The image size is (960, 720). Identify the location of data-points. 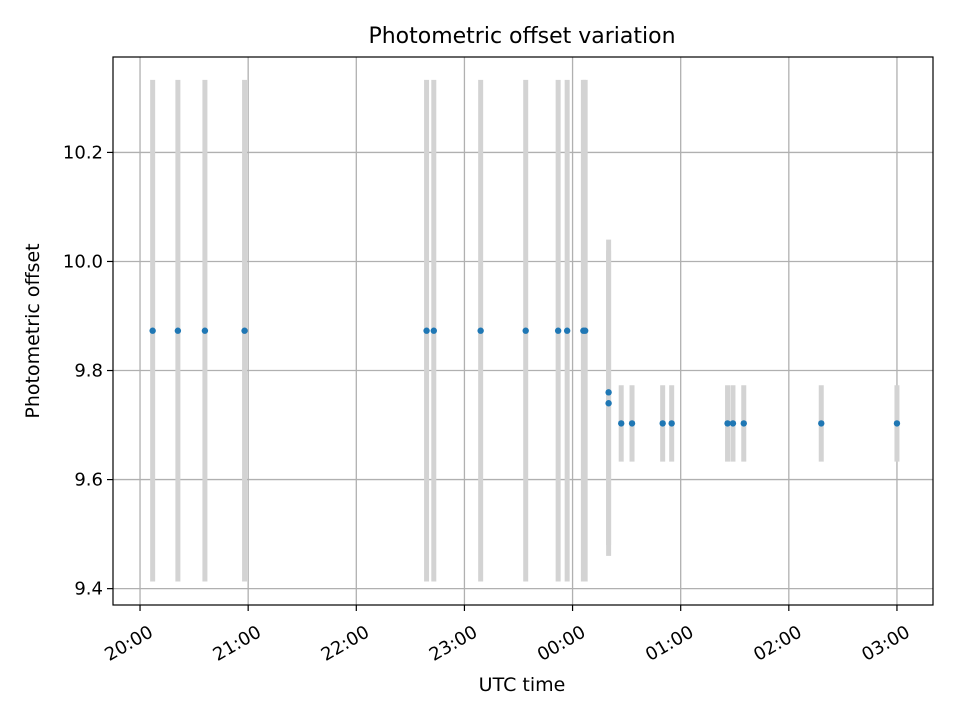
(525, 377).